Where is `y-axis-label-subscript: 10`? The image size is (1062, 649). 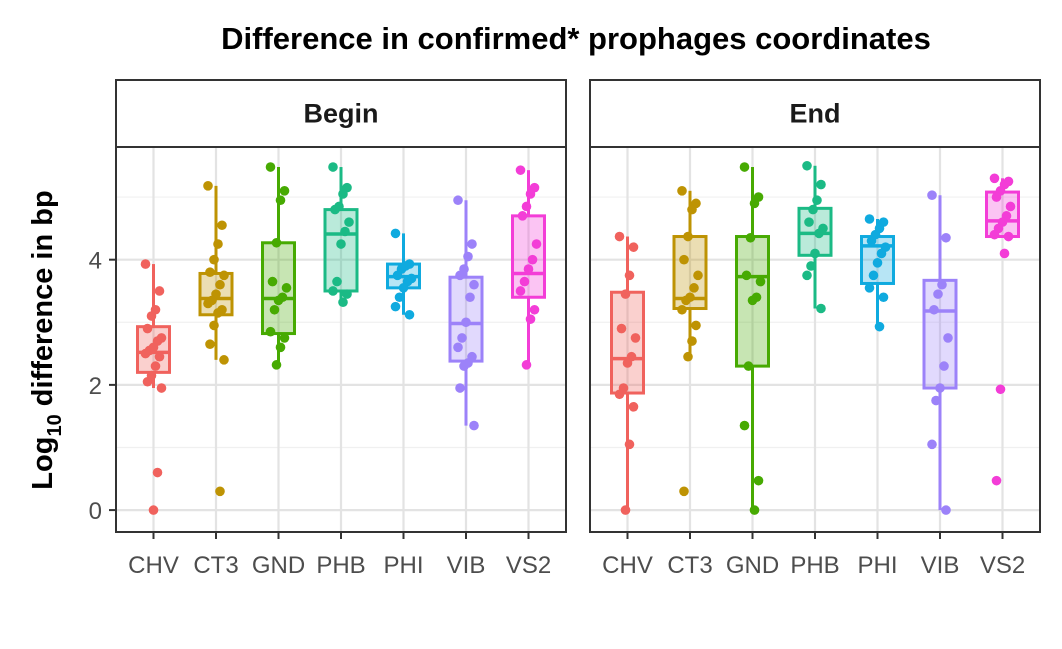
y-axis-label-subscript: 10 is located at coordinates (55, 425).